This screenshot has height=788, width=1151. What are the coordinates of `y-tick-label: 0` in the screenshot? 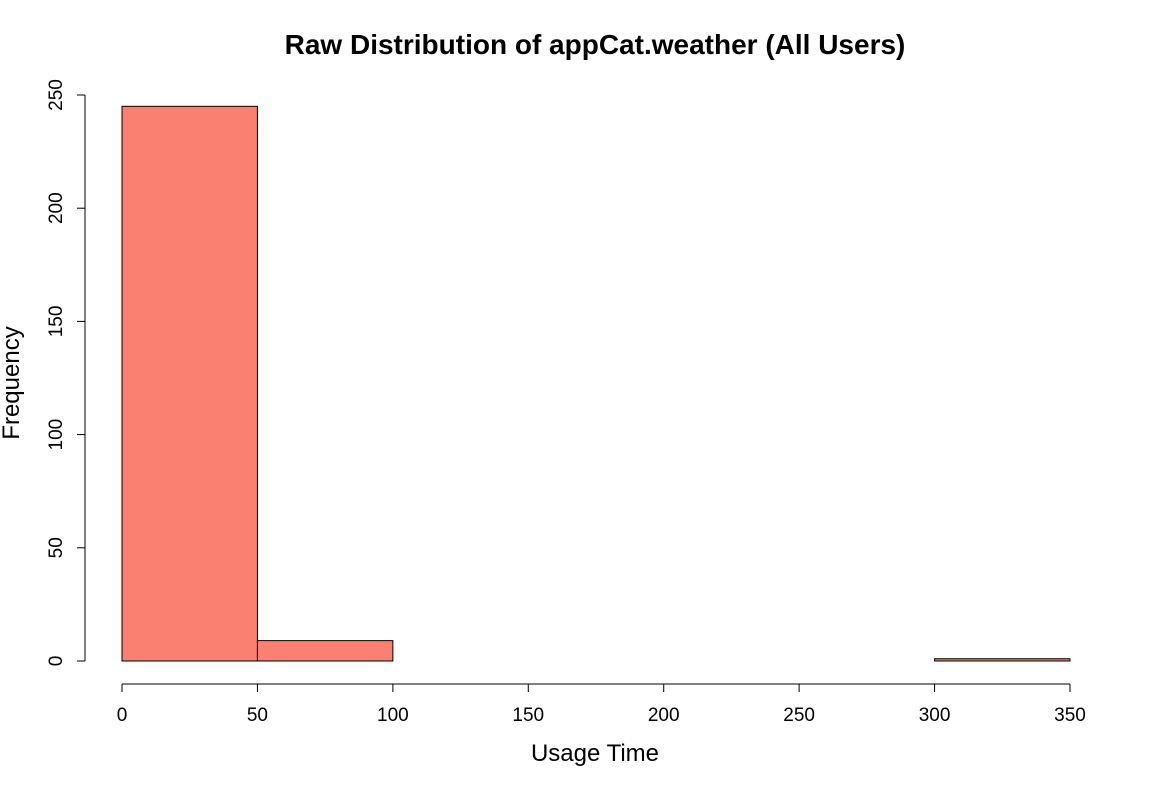 It's located at (56, 661).